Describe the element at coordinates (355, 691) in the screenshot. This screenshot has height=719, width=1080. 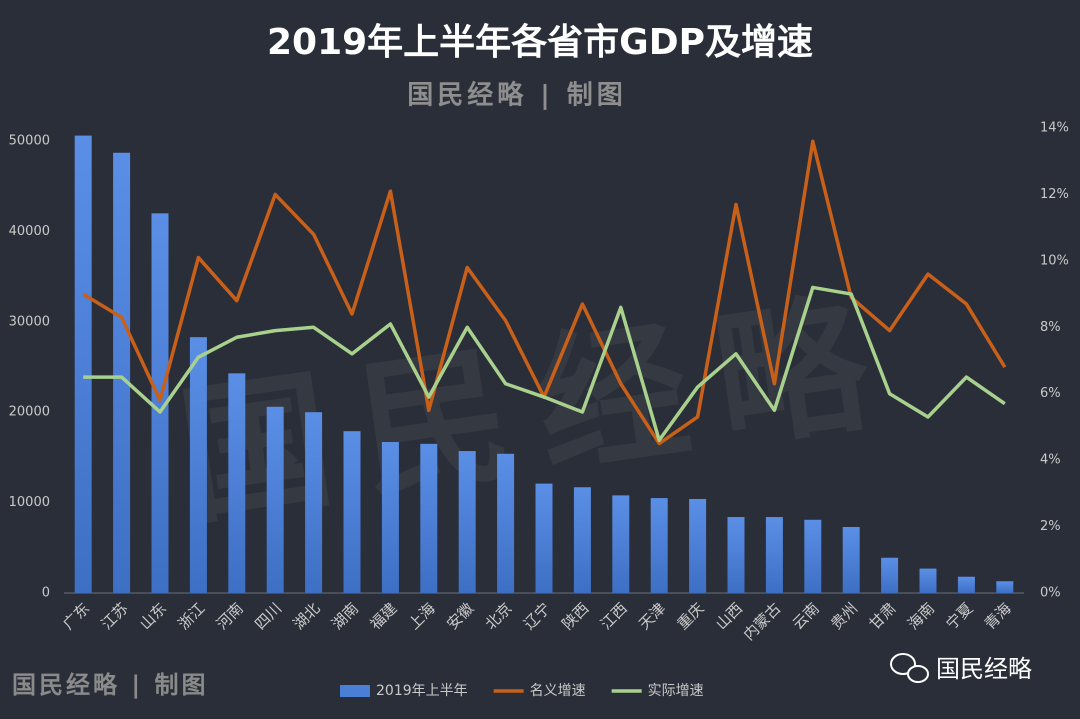
I see `legend-swatch` at that location.